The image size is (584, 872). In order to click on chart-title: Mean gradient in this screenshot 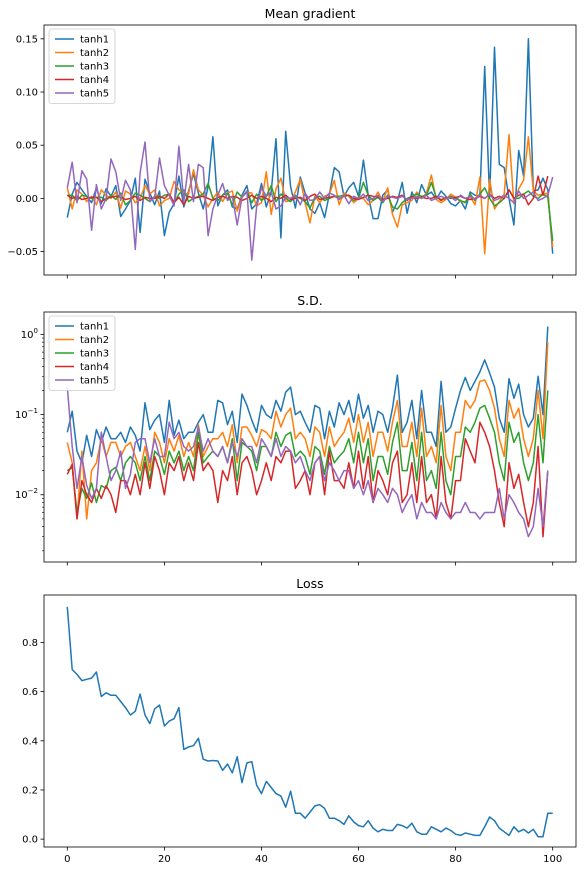, I will do `click(310, 13)`.